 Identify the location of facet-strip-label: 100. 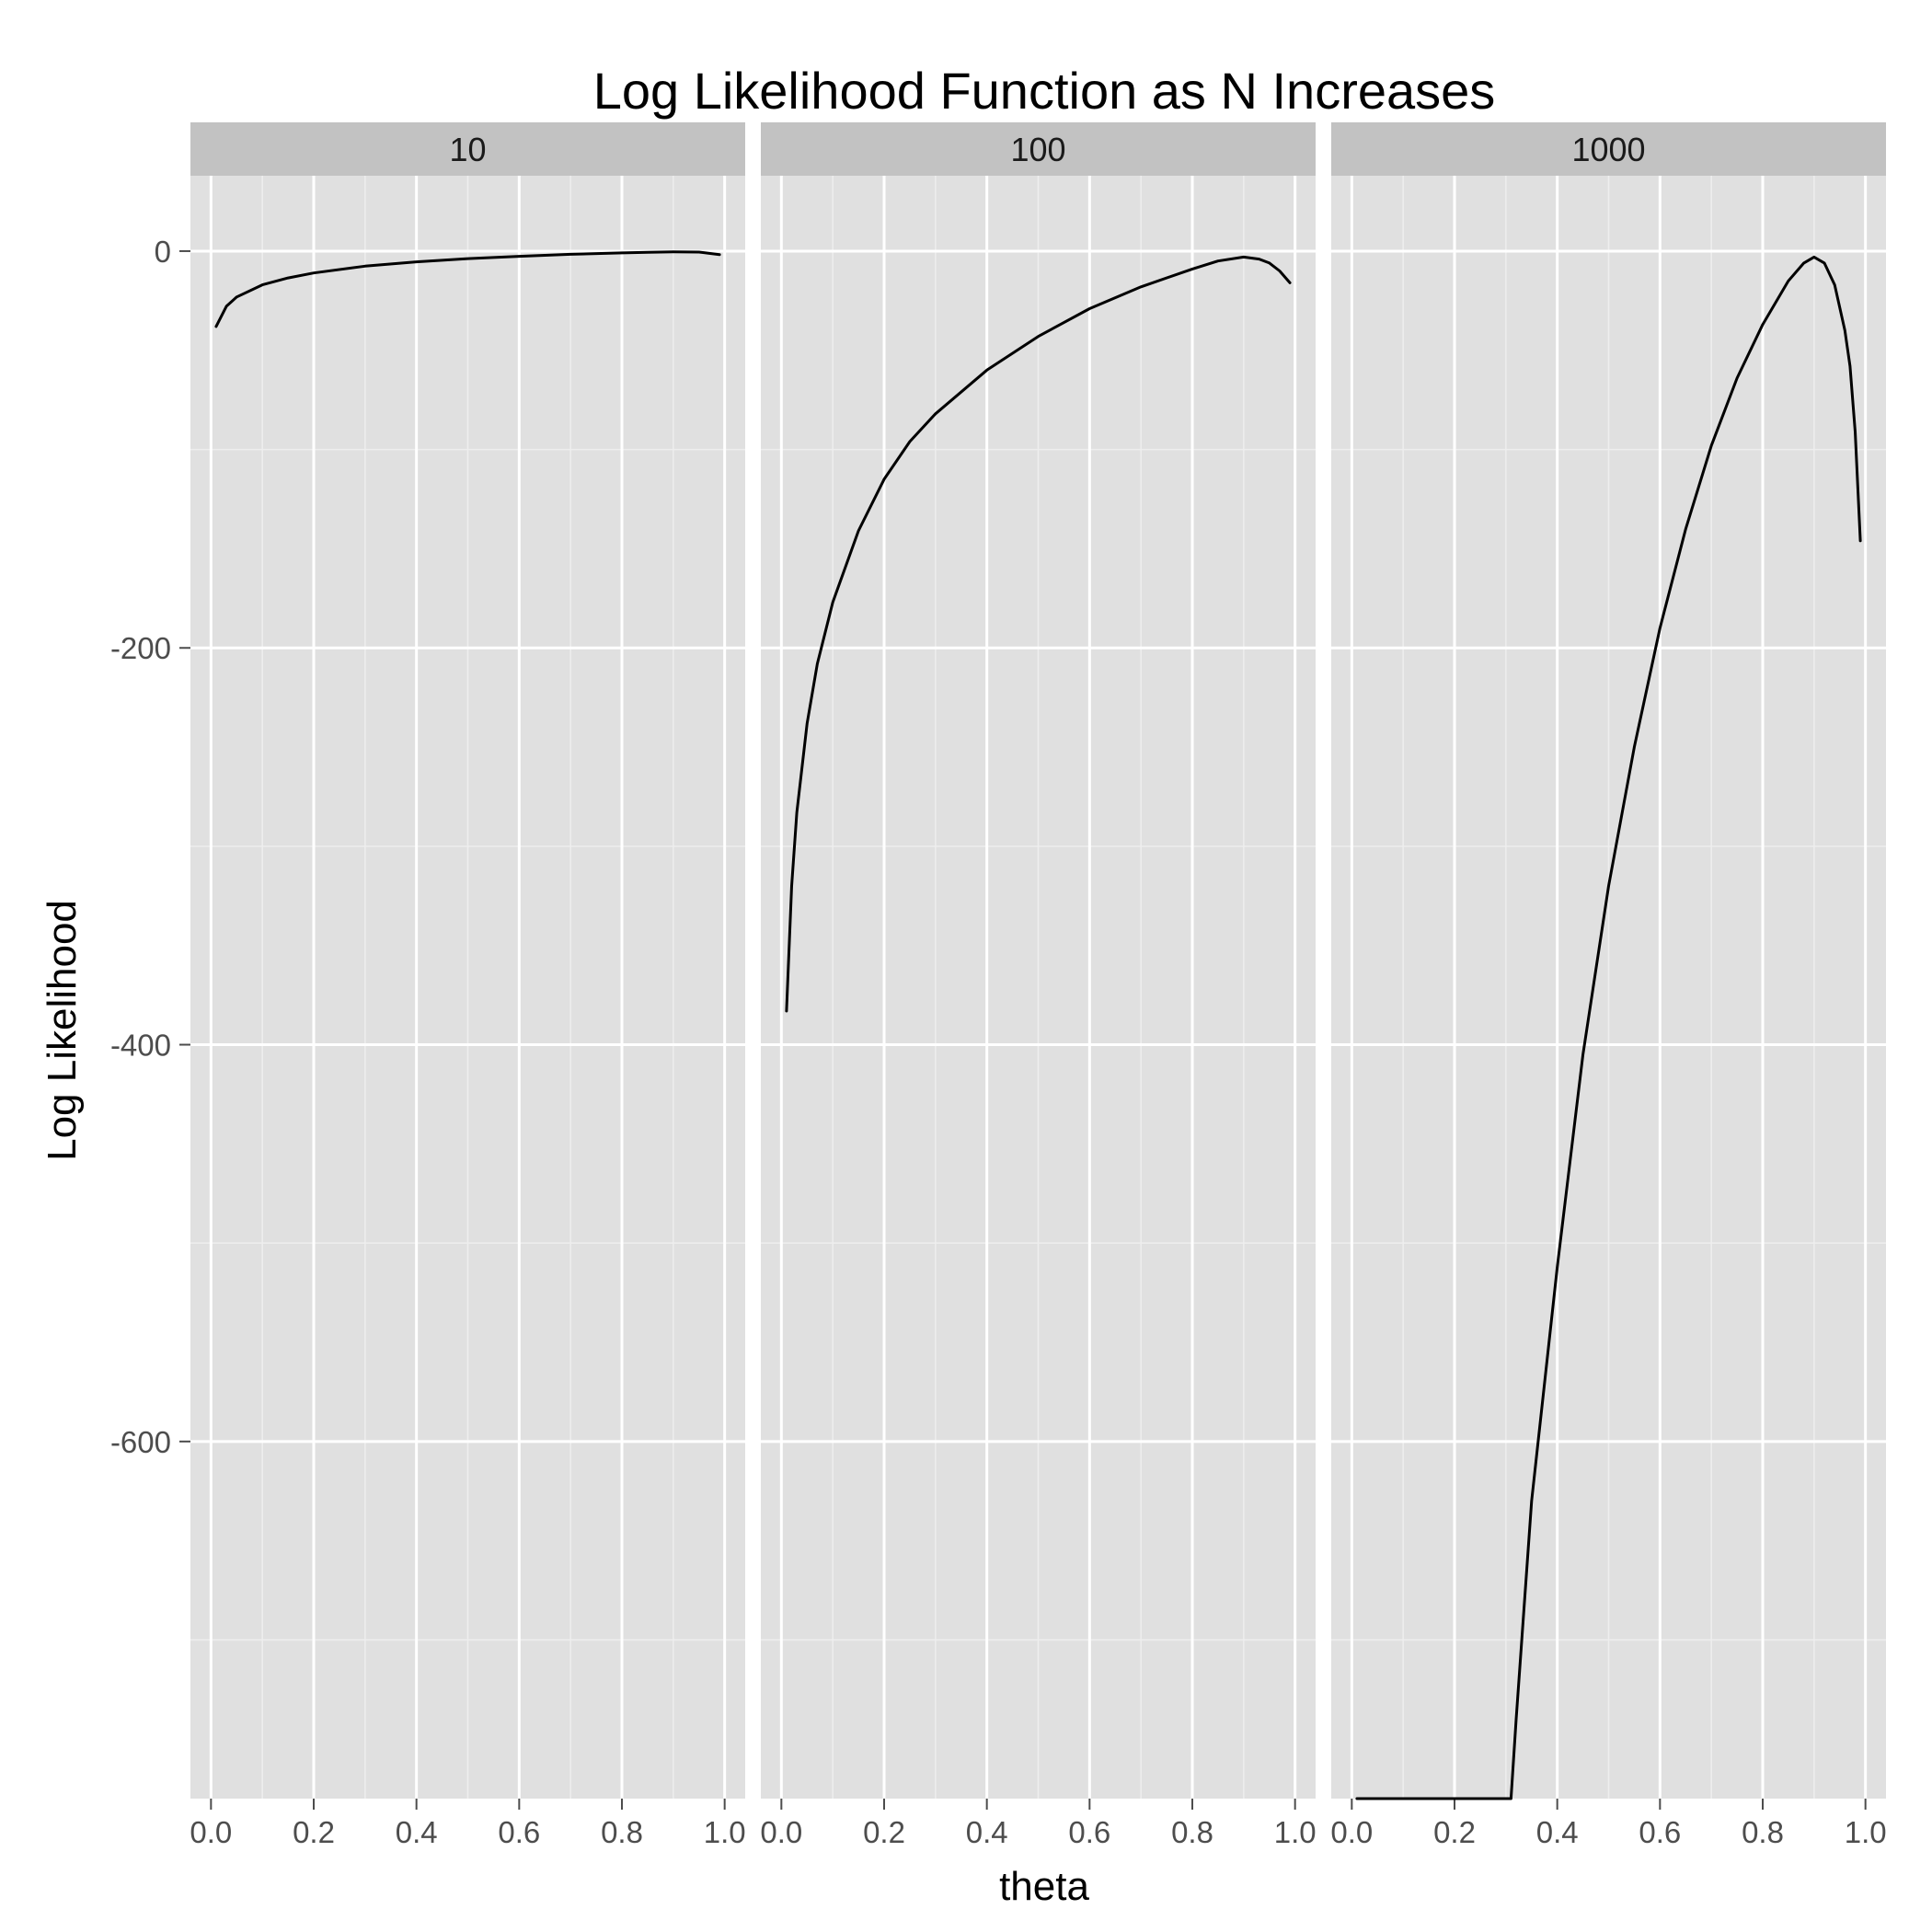
(1037, 149).